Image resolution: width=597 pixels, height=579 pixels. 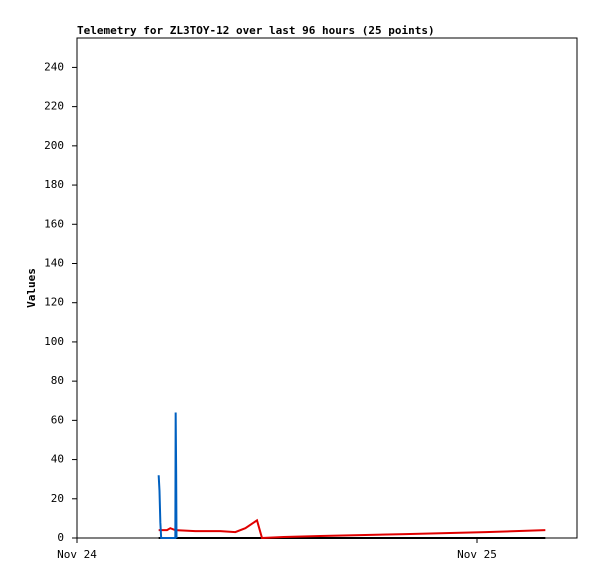 I want to click on y-tick-label: 180, so click(x=54, y=184).